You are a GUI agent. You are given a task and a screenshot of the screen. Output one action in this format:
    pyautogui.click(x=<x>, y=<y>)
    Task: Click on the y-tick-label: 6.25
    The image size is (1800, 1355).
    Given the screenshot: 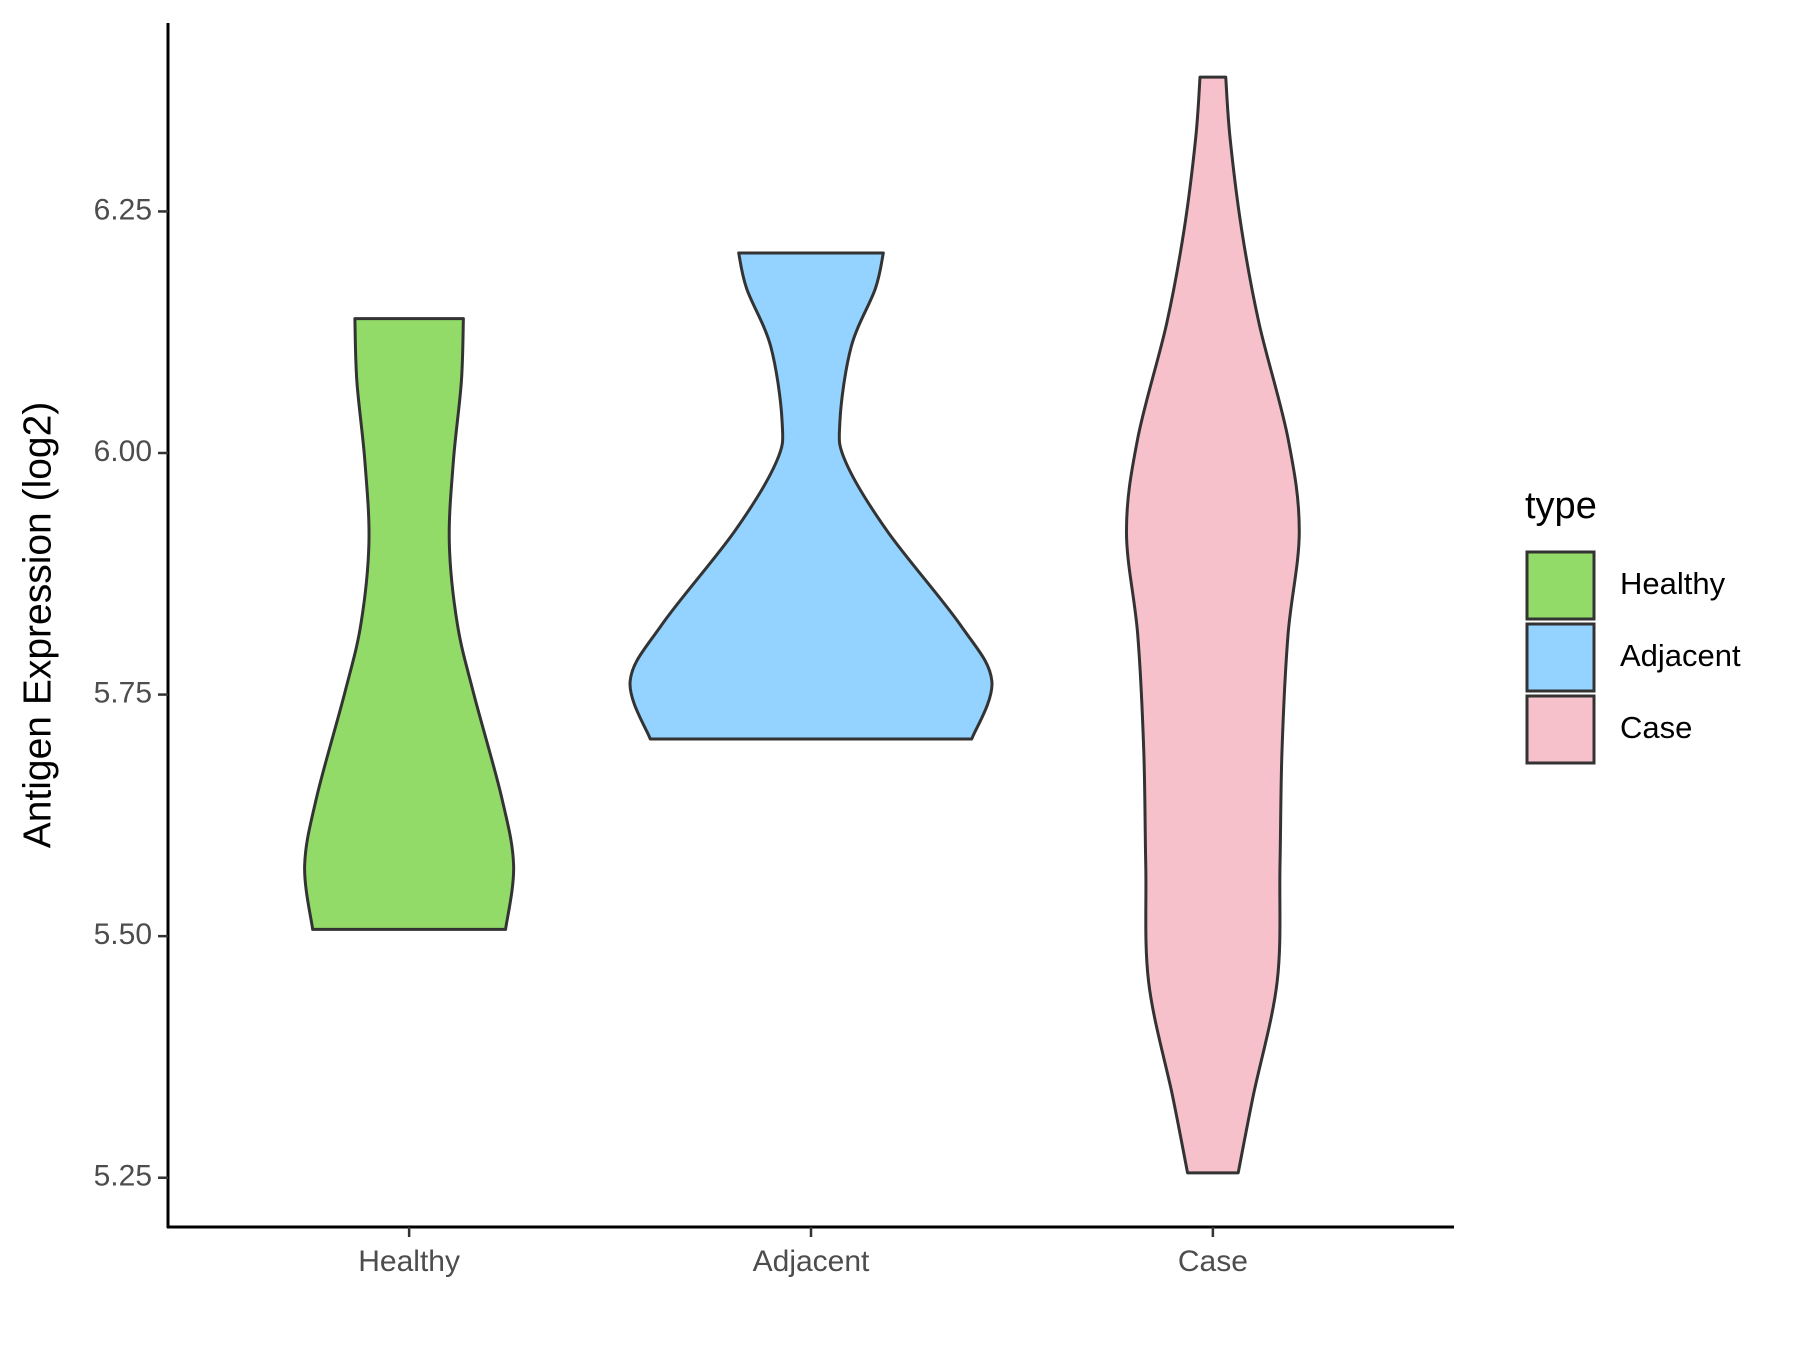 What is the action you would take?
    pyautogui.click(x=123, y=209)
    